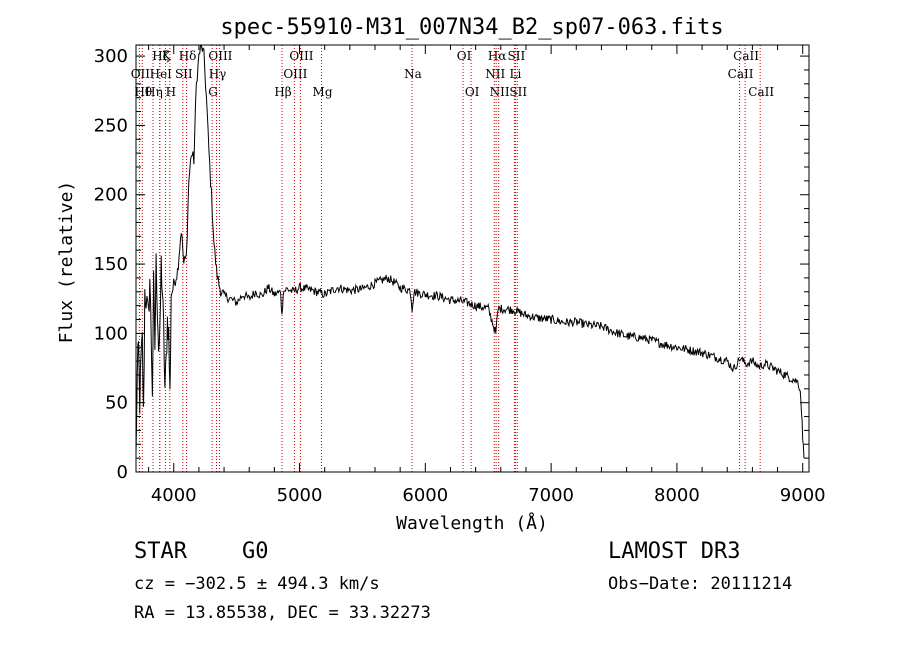  What do you see at coordinates (167, 56) in the screenshot?
I see `spectral-line-label: K` at bounding box center [167, 56].